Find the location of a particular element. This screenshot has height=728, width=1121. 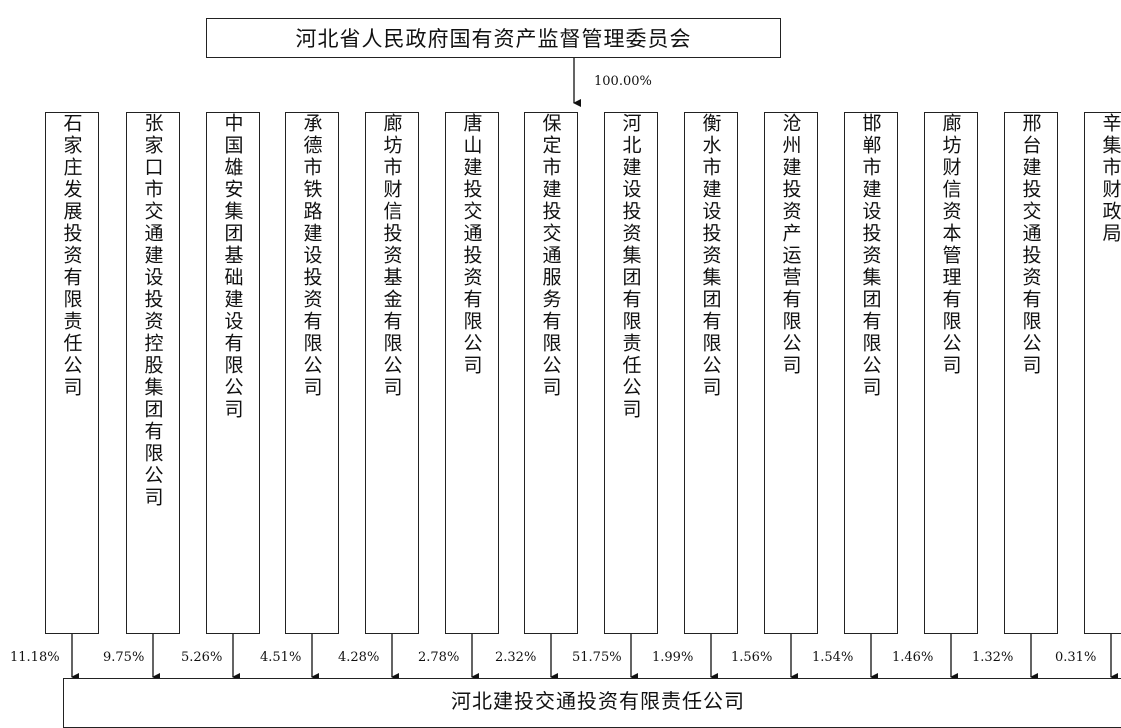

shareholder-name: 石家庄发展投资有限责任公司 is located at coordinates (72, 373).